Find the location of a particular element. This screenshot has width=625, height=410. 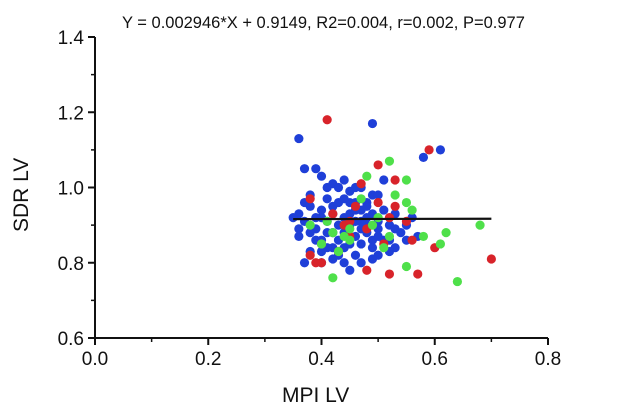

y-tick-label: 1.0 is located at coordinates (71, 189).